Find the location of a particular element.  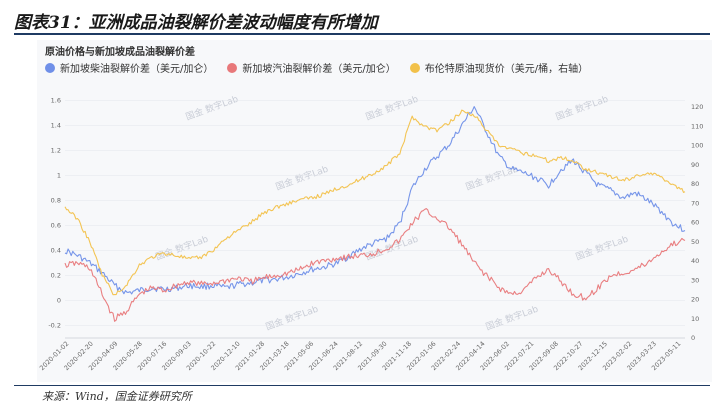

legend-item-diesel: 新加坡柴油裂解价差（美元/加仑） is located at coordinates (129, 67).